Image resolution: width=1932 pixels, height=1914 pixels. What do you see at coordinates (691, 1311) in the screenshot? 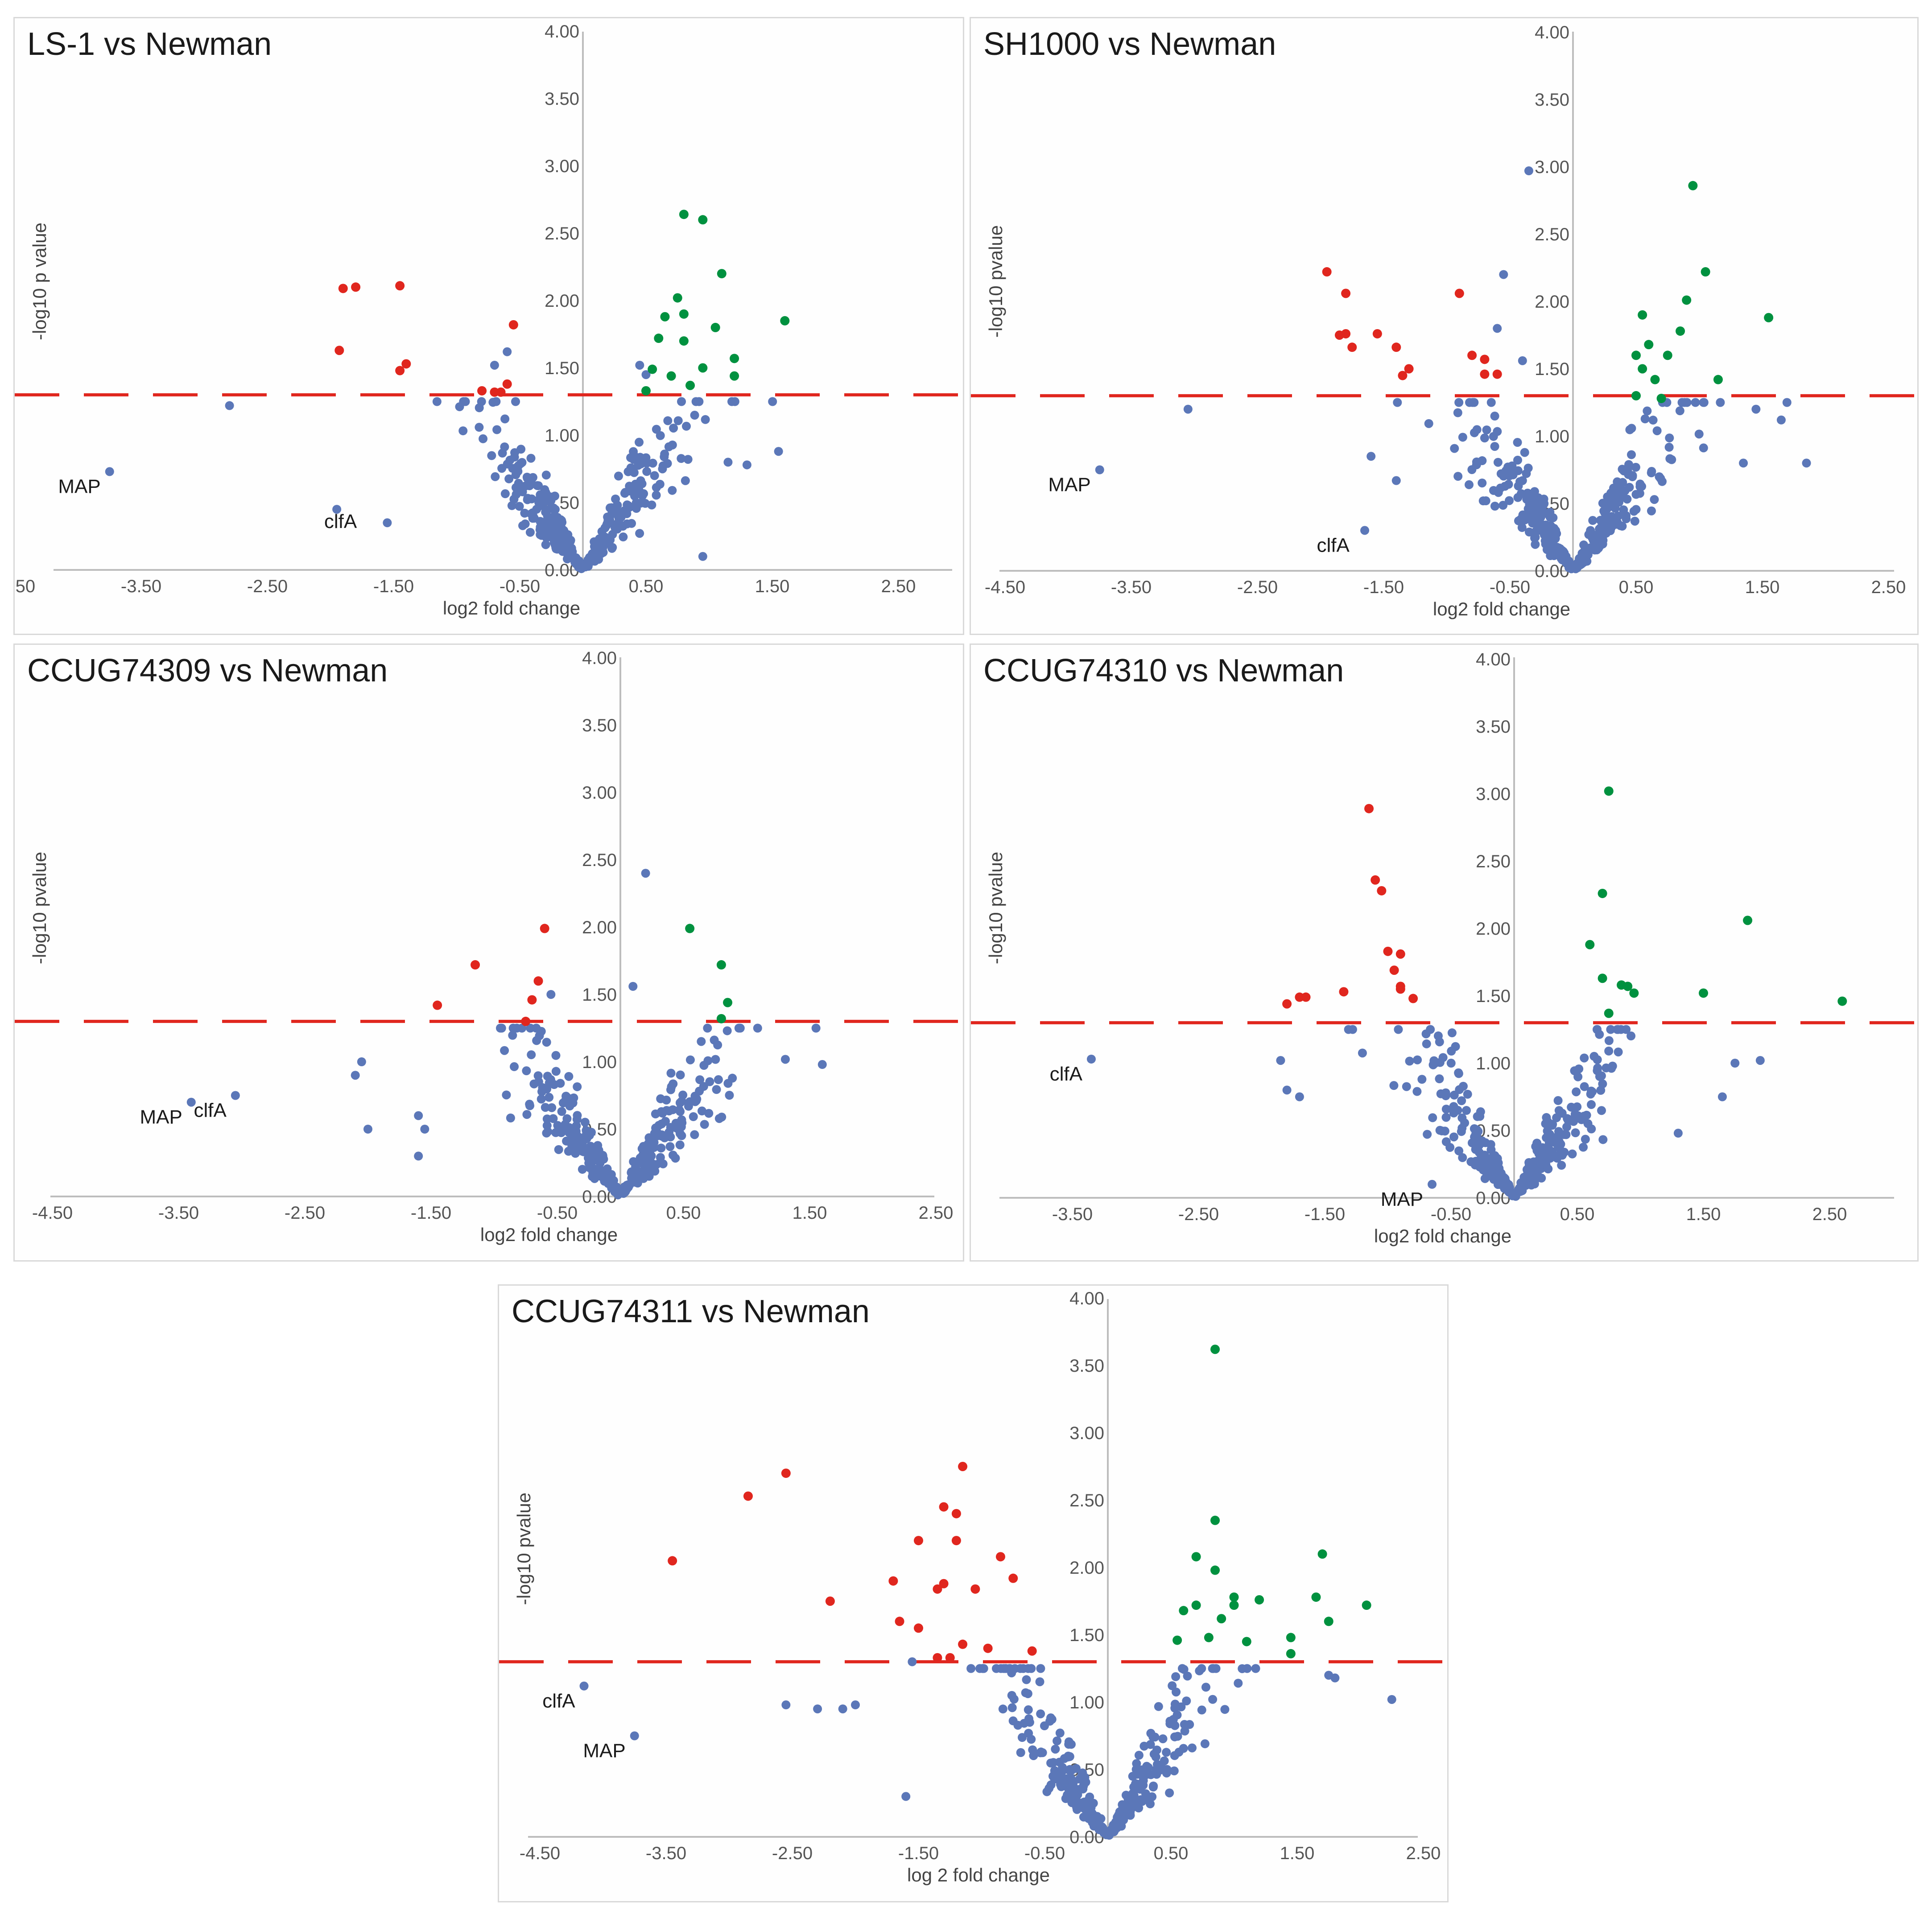
I see `chart-title: CCUG74311 vs Newman` at bounding box center [691, 1311].